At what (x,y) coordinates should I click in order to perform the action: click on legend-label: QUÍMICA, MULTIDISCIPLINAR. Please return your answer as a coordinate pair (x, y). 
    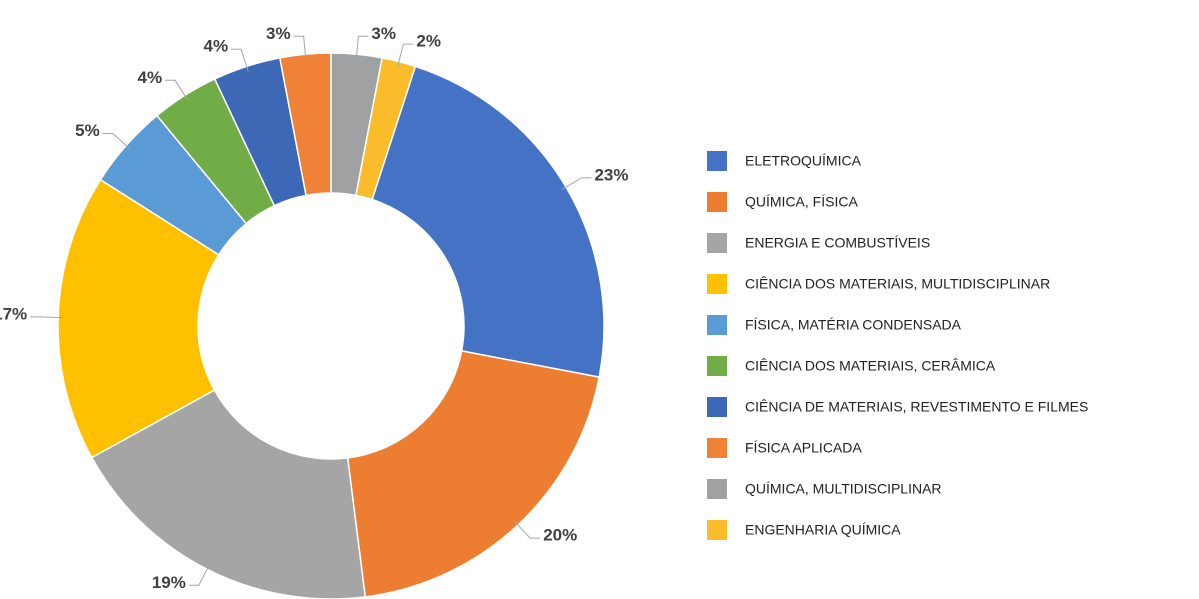
    Looking at the image, I should click on (843, 489).